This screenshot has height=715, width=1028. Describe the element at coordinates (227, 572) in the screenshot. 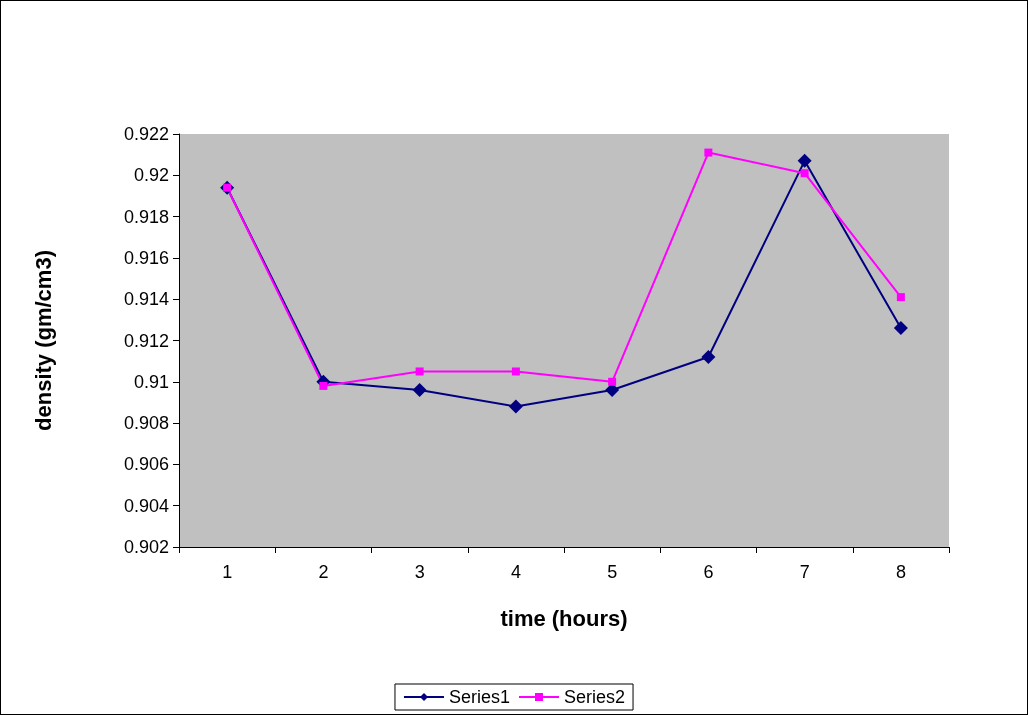

I see `x-tick-label: 1` at that location.